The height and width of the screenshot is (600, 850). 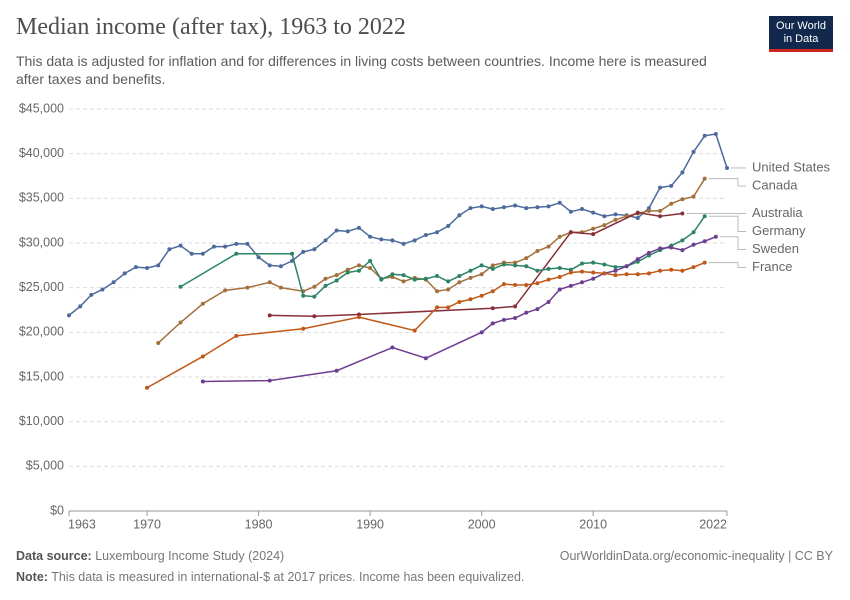 What do you see at coordinates (775, 184) in the screenshot?
I see `legend-label: Canada` at bounding box center [775, 184].